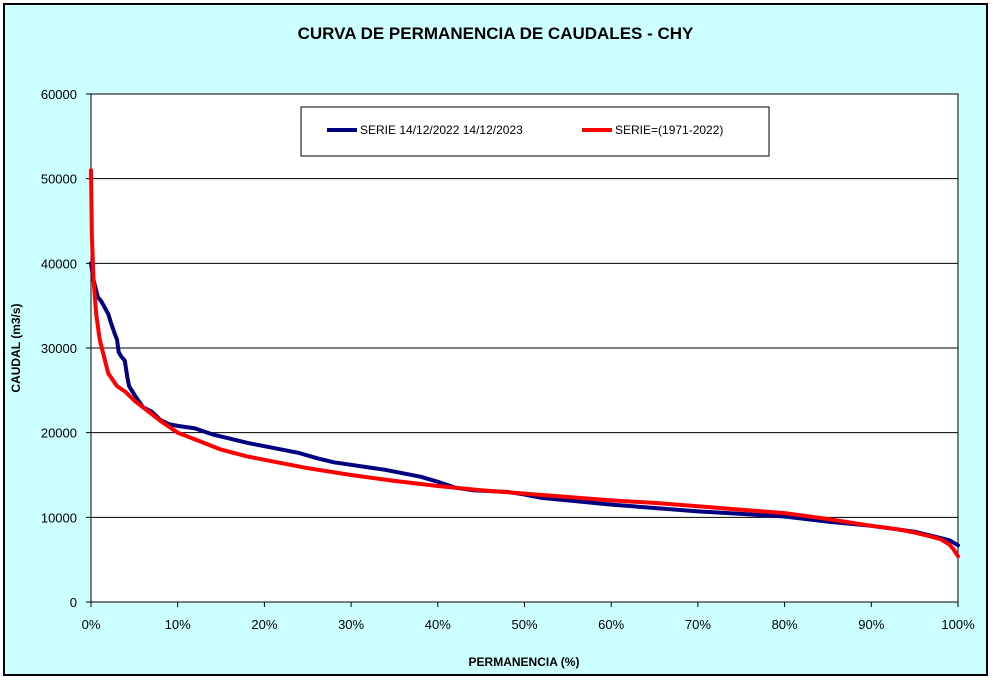 The height and width of the screenshot is (680, 993). What do you see at coordinates (59, 94) in the screenshot?
I see `y-tick-label: 60000` at bounding box center [59, 94].